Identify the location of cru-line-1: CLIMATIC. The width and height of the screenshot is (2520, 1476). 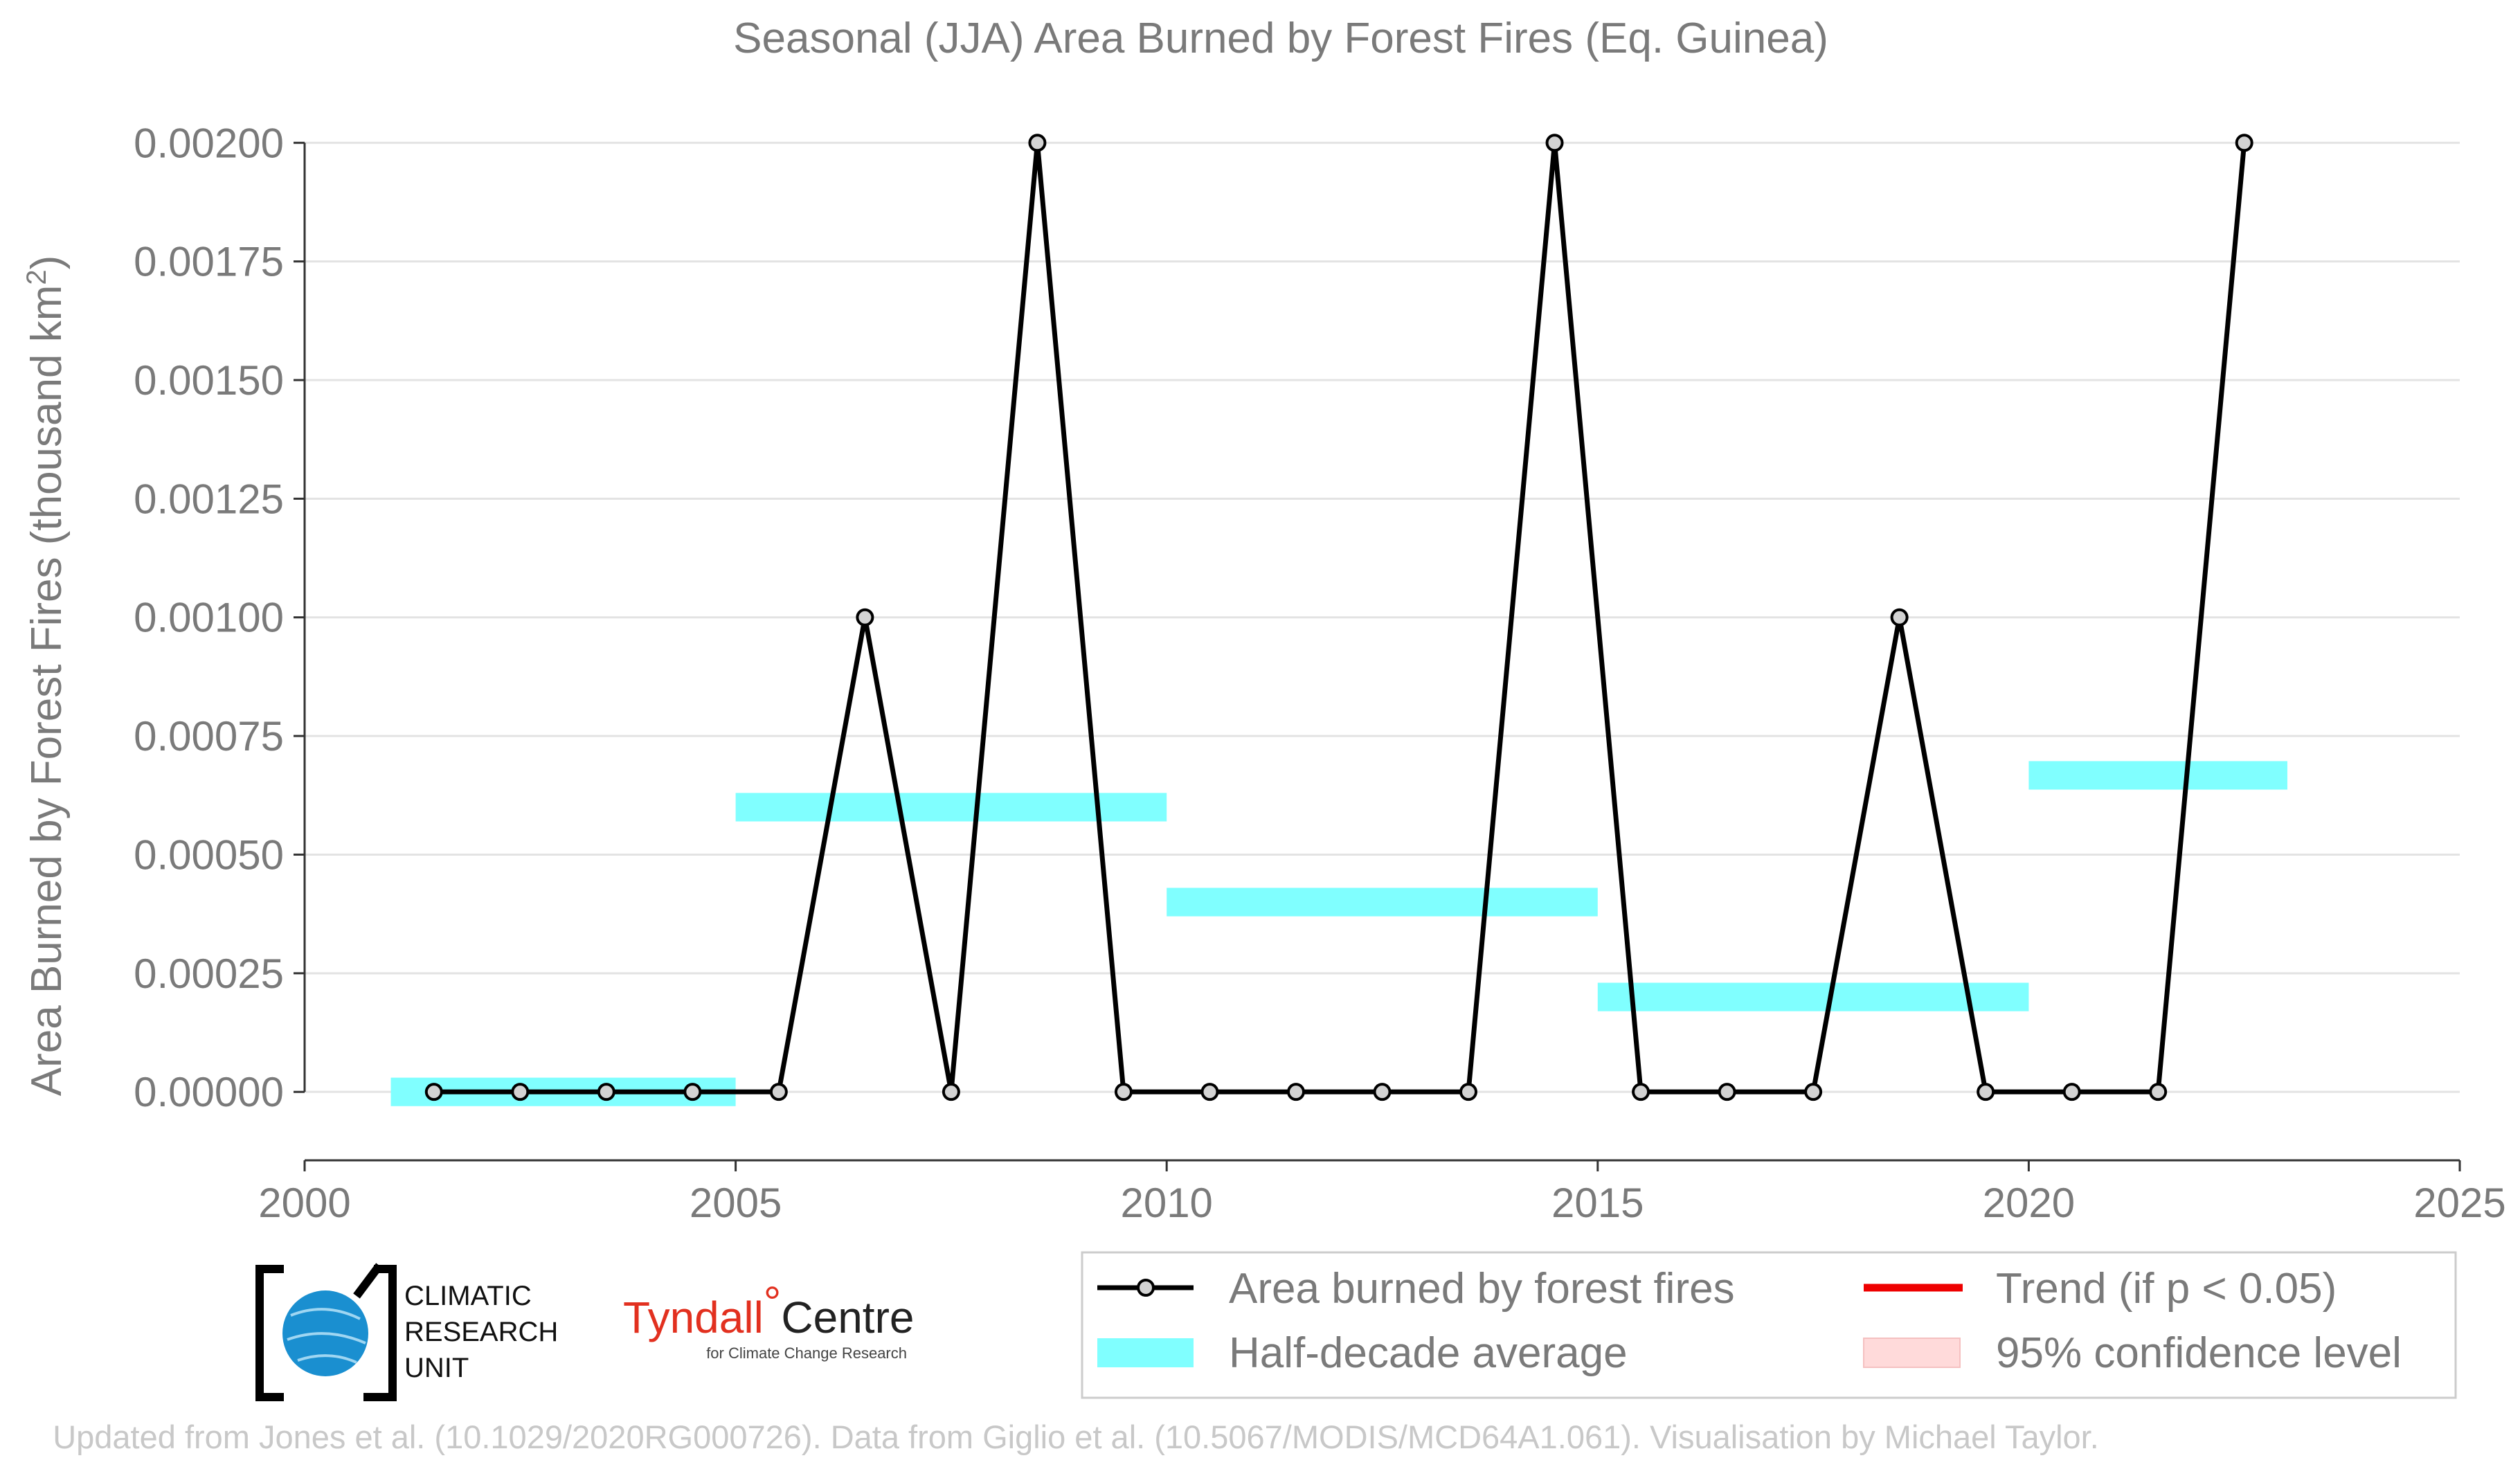
(468, 1296).